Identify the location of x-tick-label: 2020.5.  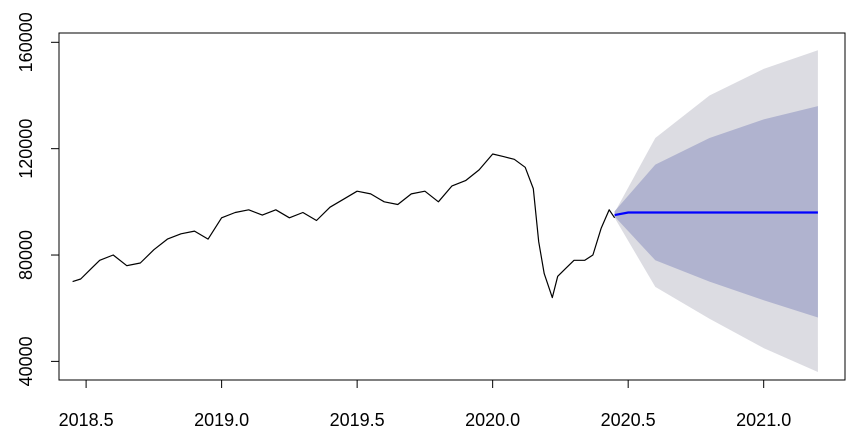
(628, 420).